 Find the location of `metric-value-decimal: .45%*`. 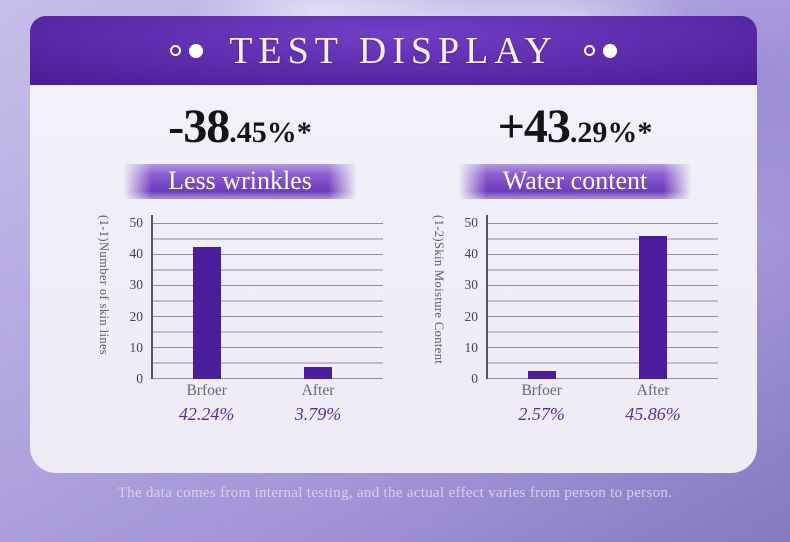

metric-value-decimal: .45%* is located at coordinates (270, 132).